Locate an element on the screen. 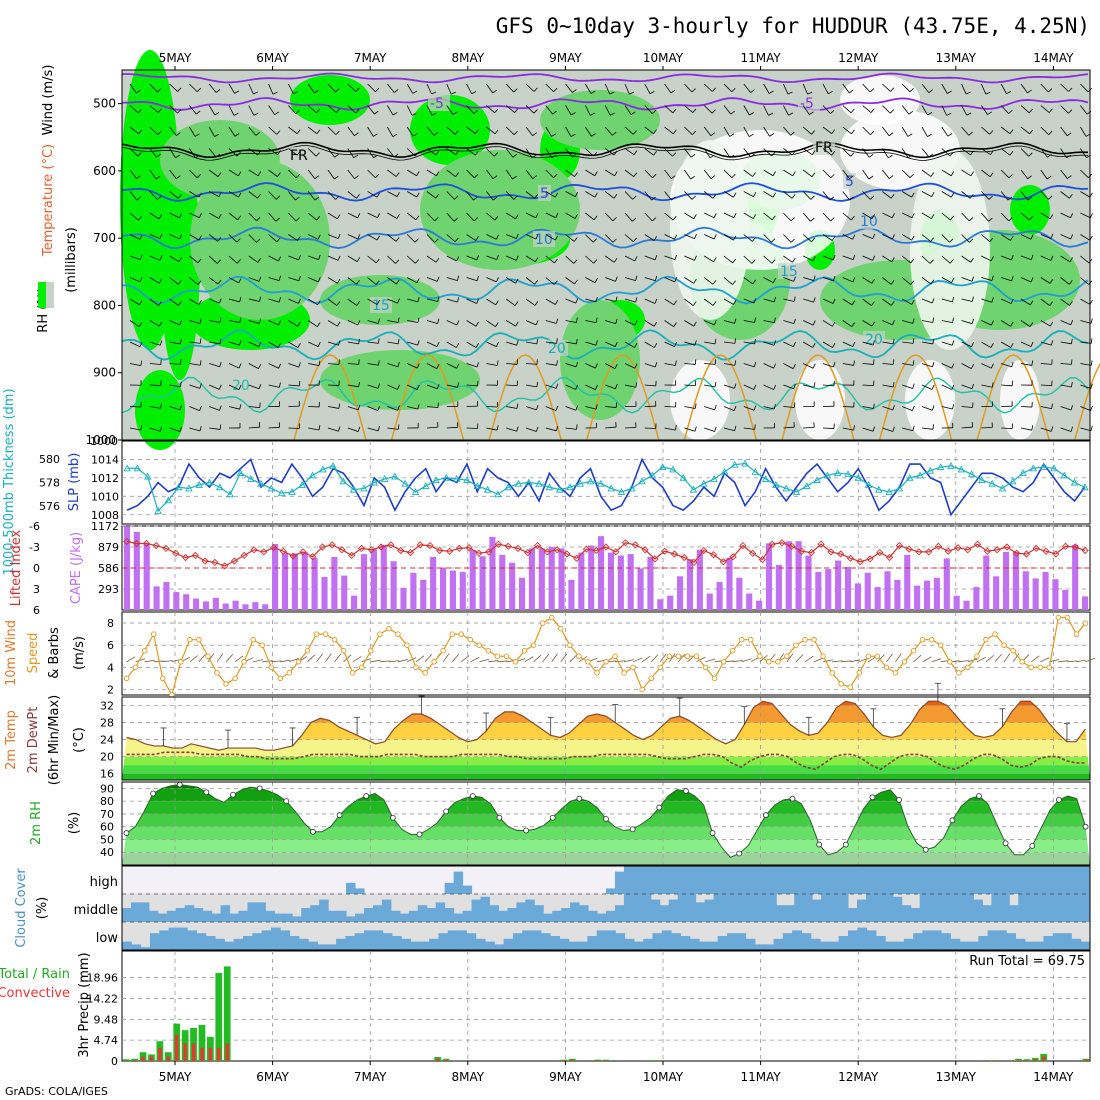 The image size is (1100, 1100). wind-tick-label: 6 is located at coordinates (110, 645).